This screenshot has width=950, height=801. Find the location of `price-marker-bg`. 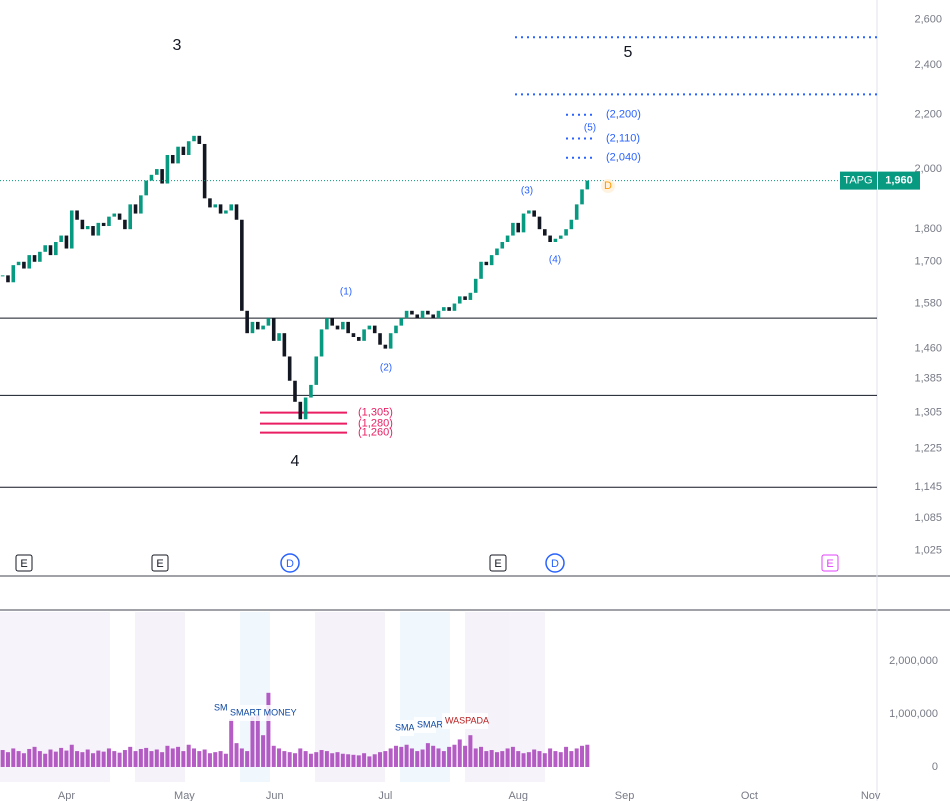

price-marker-bg is located at coordinates (608, 186).